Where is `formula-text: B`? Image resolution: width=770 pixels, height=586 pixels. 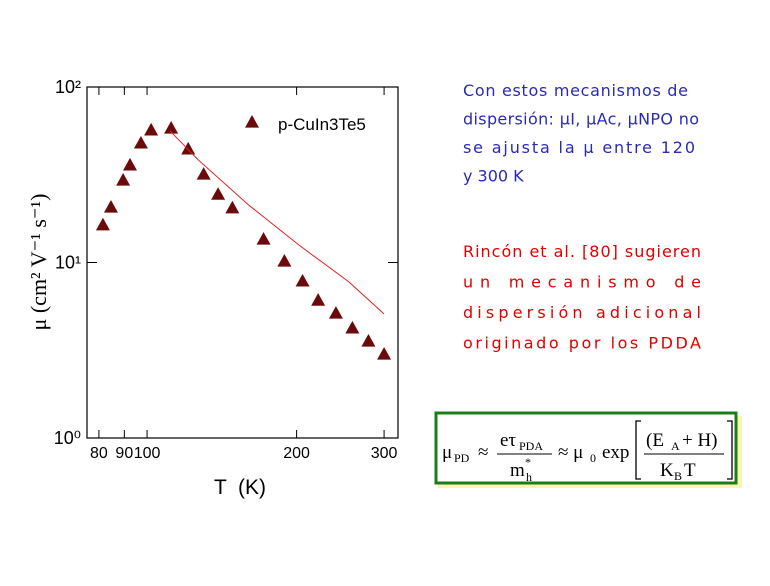
formula-text: B is located at coordinates (678, 476).